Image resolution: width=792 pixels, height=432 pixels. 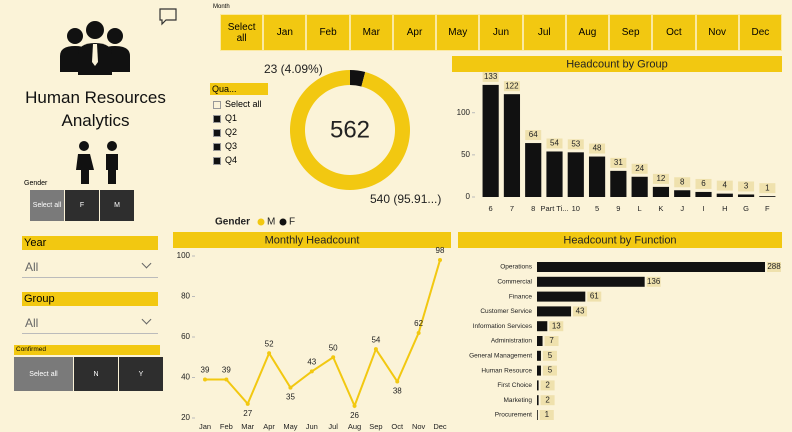 I want to click on data-label: 39, so click(x=226, y=370).